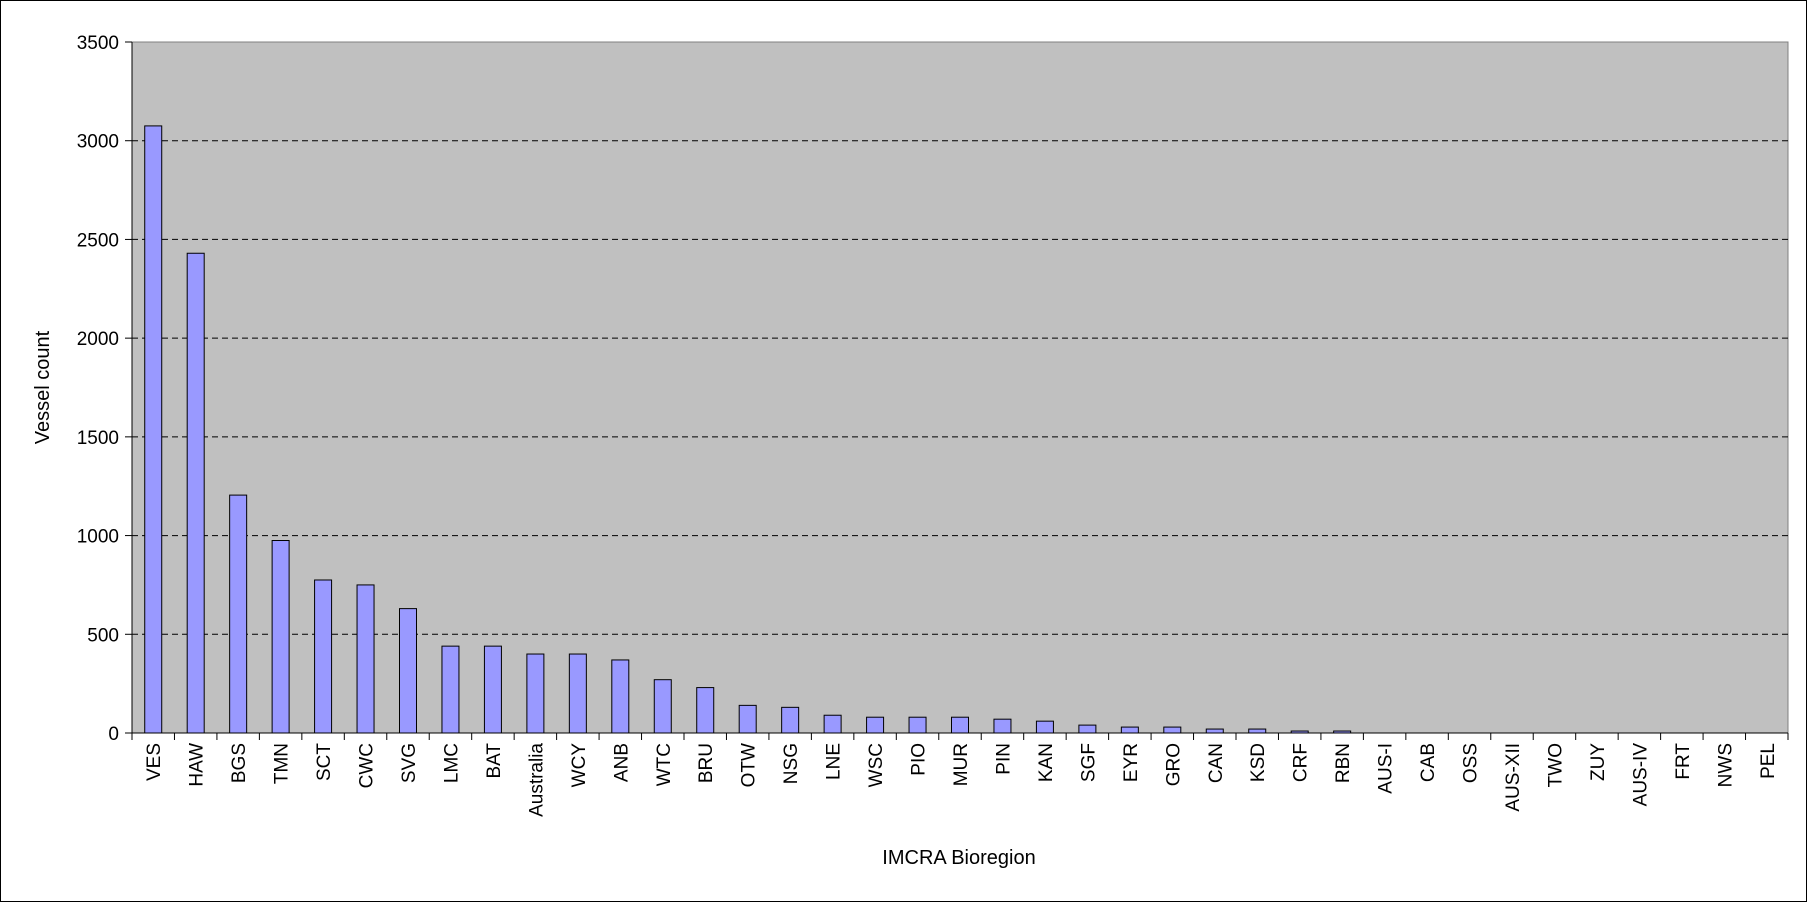 This screenshot has width=1807, height=903. I want to click on x-tick-label: WCY, so click(579, 765).